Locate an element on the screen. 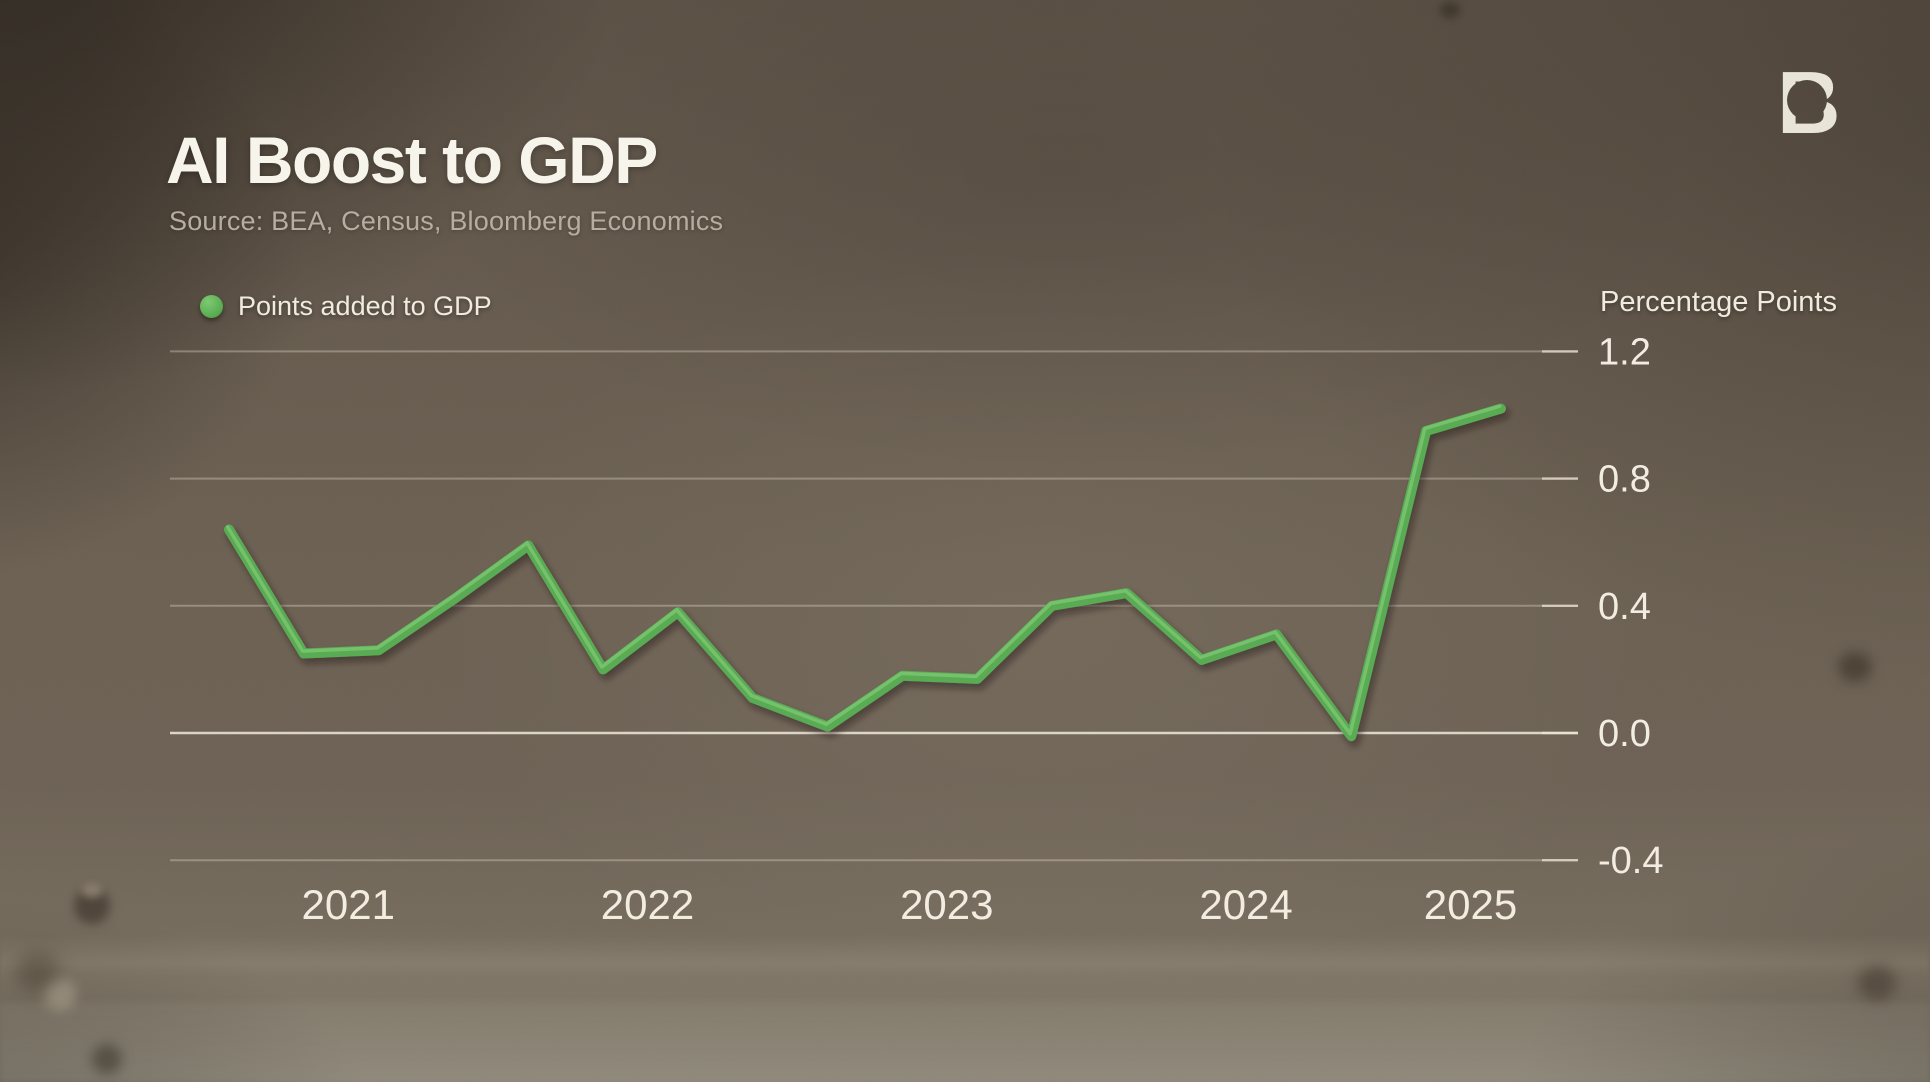 This screenshot has width=1930, height=1082. y-tick-label: 0.4 is located at coordinates (1624, 607).